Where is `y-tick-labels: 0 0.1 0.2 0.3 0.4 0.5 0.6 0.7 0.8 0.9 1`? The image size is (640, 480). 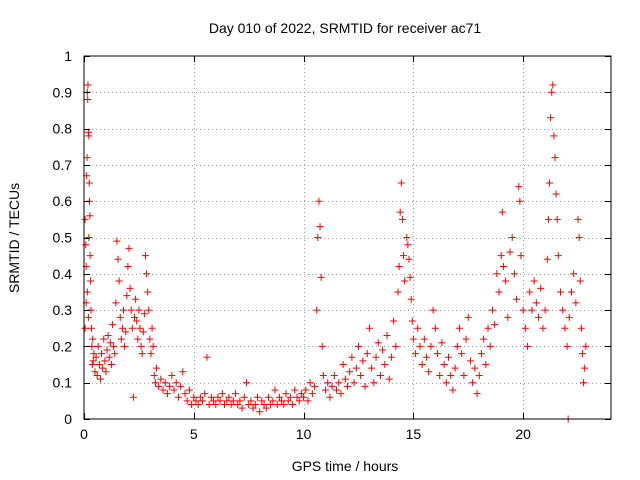 y-tick-labels: 0 0.1 0.2 0.3 0.4 0.5 0.6 0.7 0.8 0.9 1 is located at coordinates (63, 237).